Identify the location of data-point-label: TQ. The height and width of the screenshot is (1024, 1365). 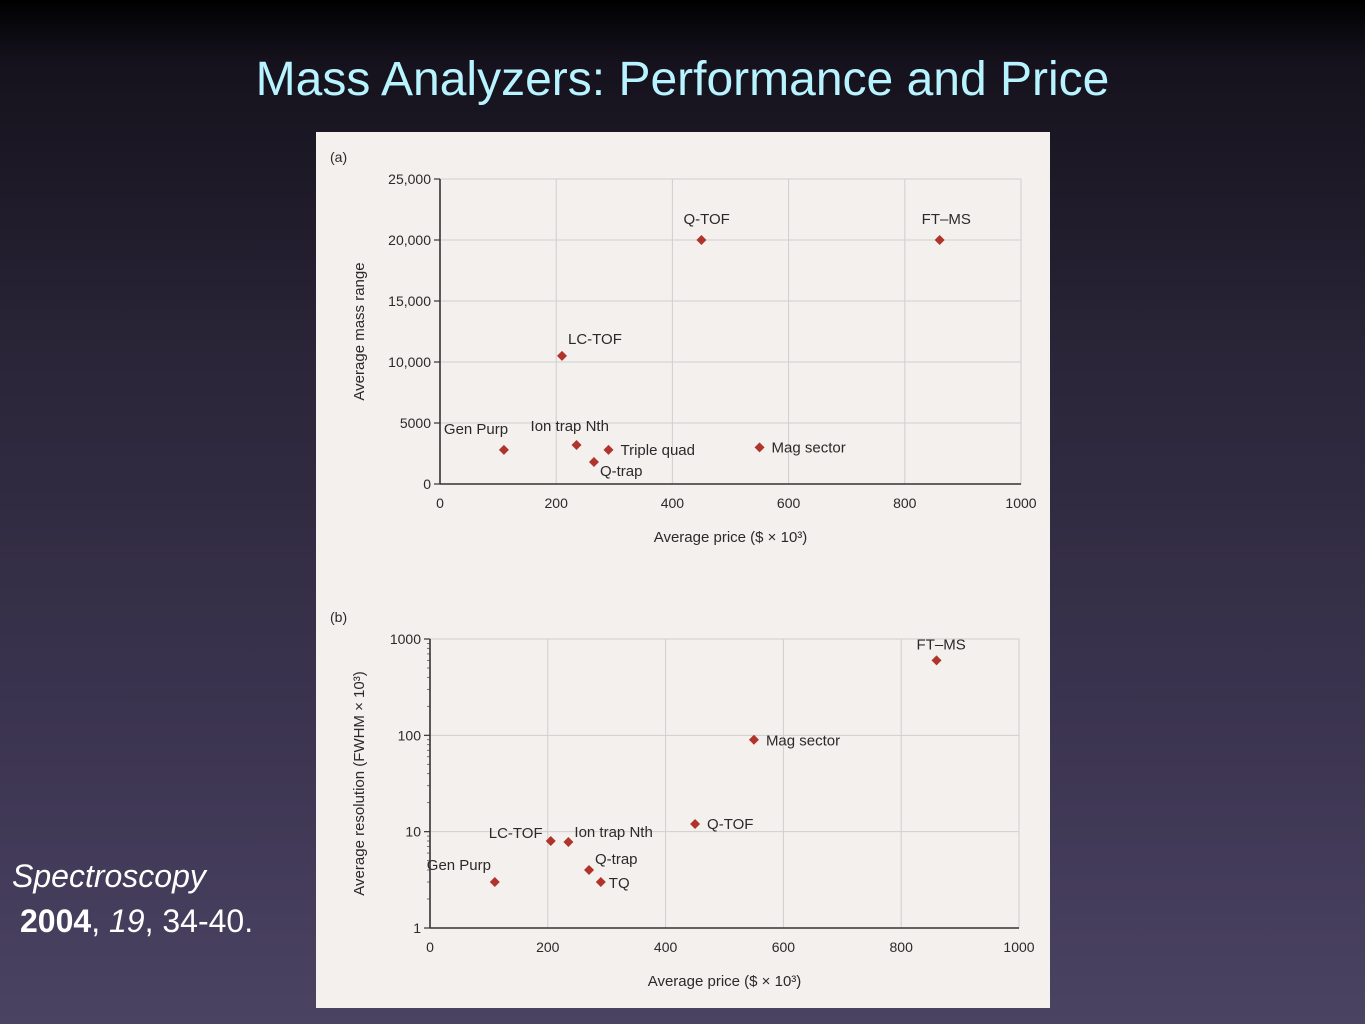
(619, 883).